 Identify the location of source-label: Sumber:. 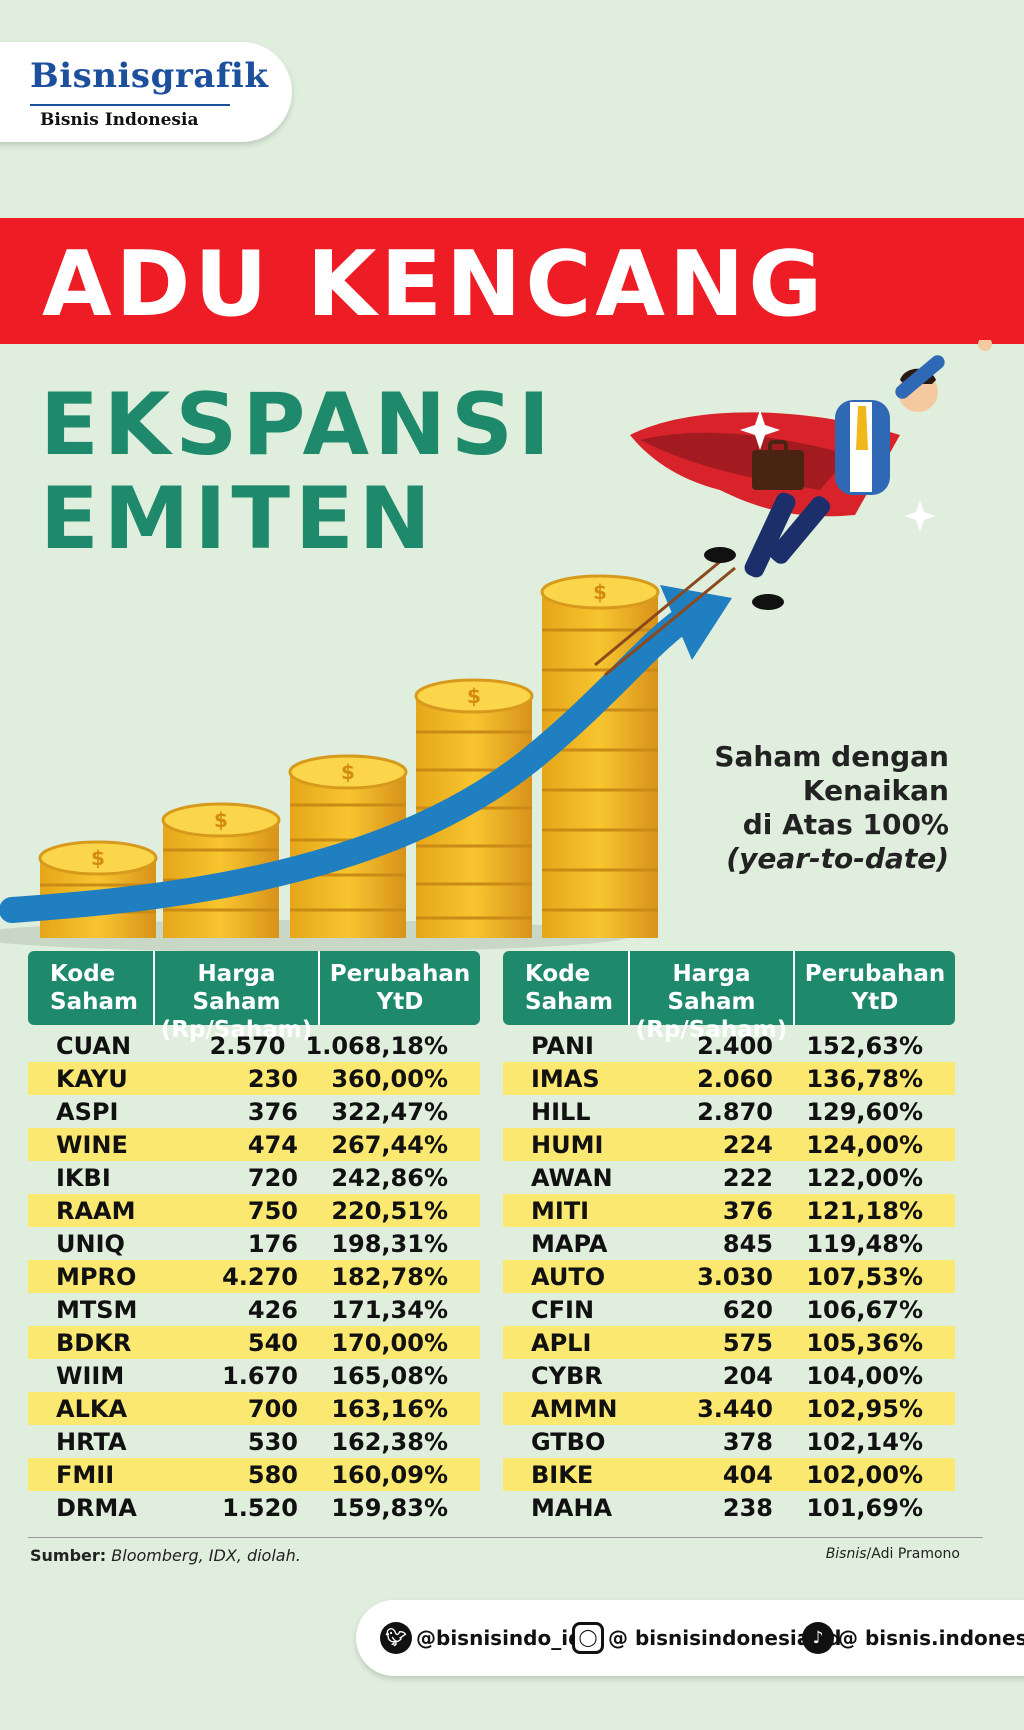
(68, 1555).